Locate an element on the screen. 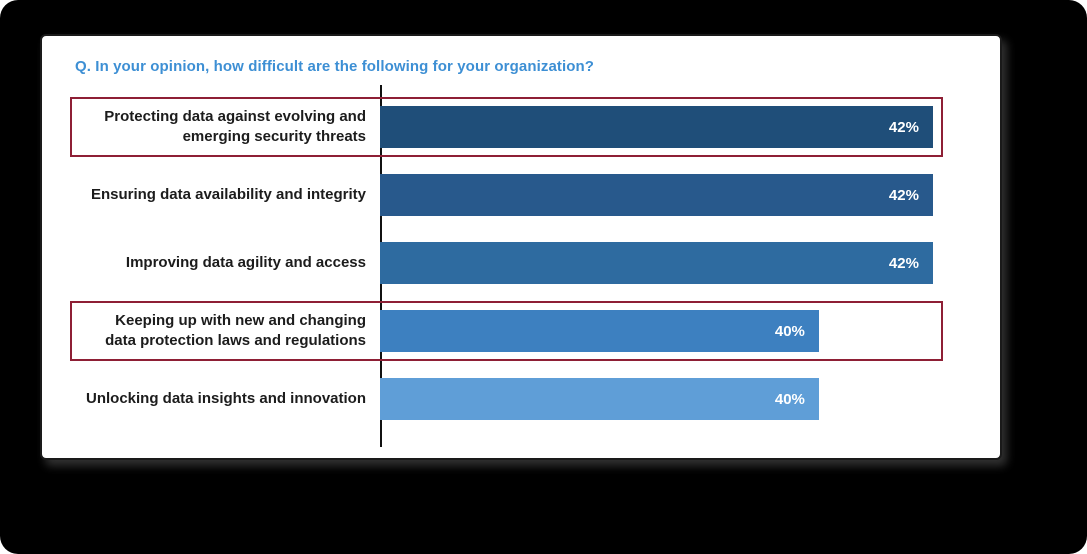  category-label: Unlocking data insights and innovation is located at coordinates (226, 398).